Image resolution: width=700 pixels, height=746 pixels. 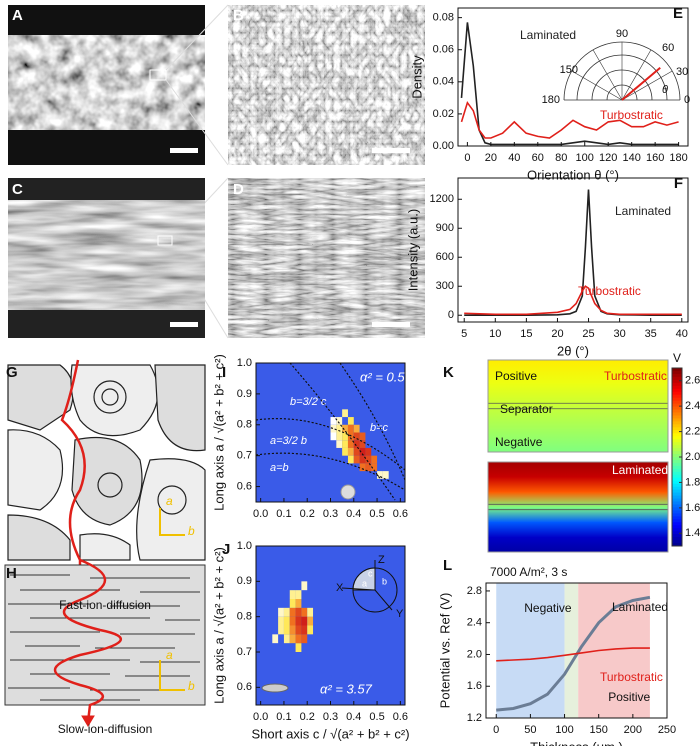 What do you see at coordinates (386, 376) in the screenshot?
I see `annotation: α² = 0.54` at bounding box center [386, 376].